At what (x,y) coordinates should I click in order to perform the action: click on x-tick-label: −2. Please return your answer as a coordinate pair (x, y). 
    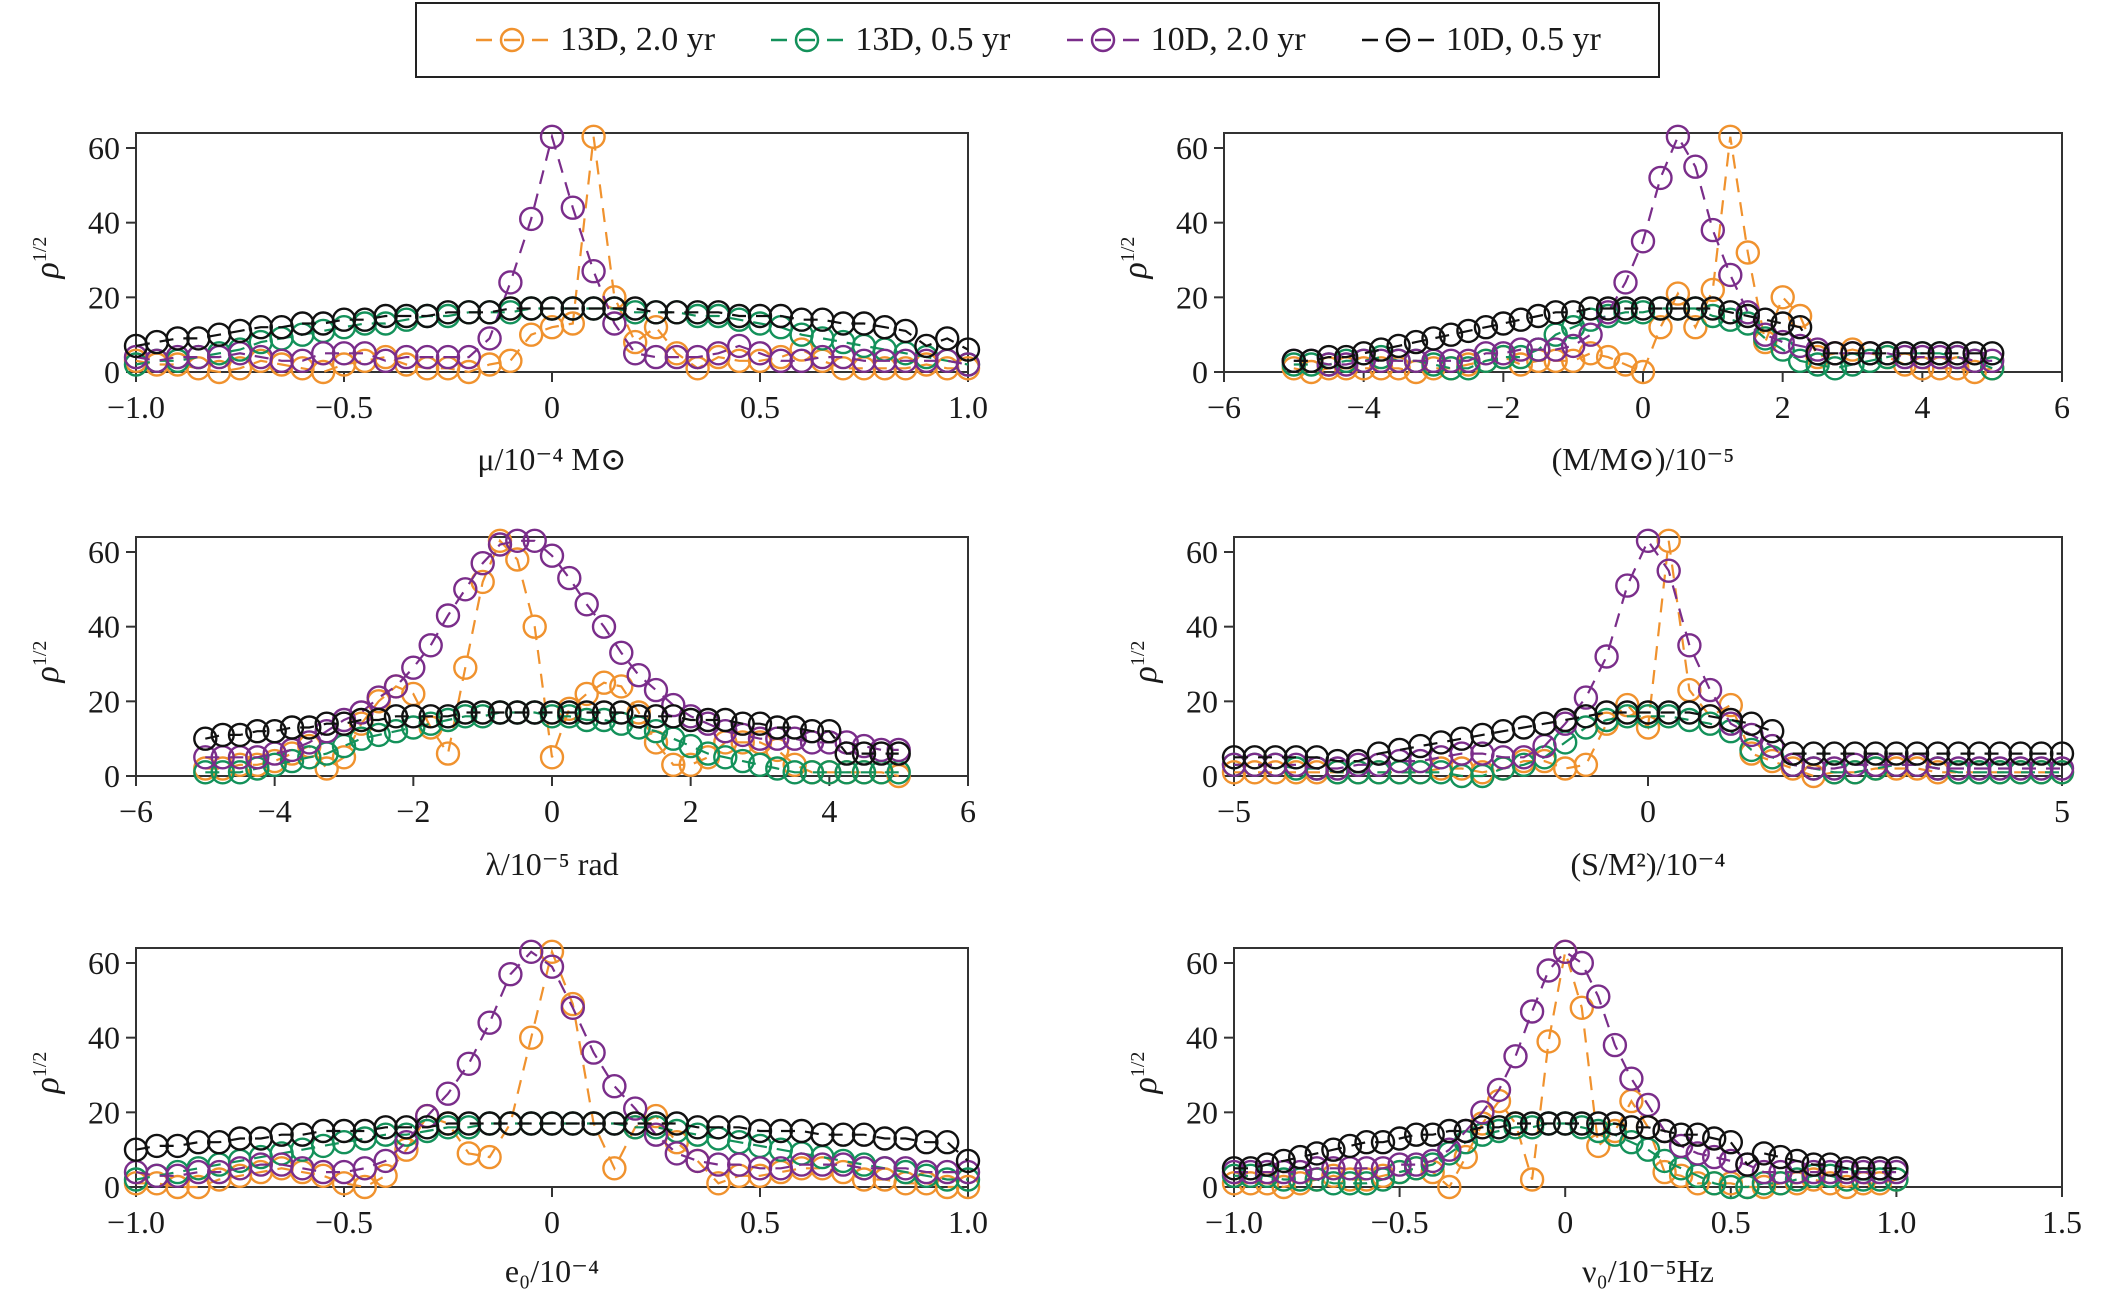
    Looking at the image, I should click on (413, 811).